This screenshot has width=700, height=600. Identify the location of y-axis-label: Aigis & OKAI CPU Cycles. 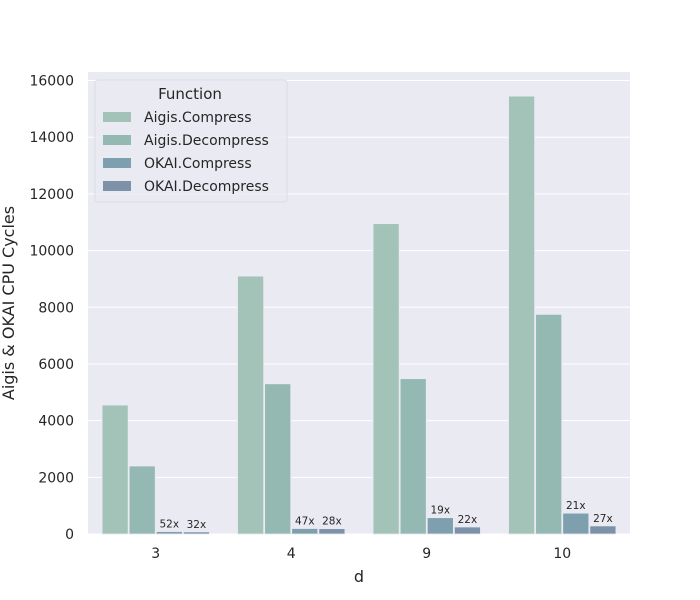
(9, 303).